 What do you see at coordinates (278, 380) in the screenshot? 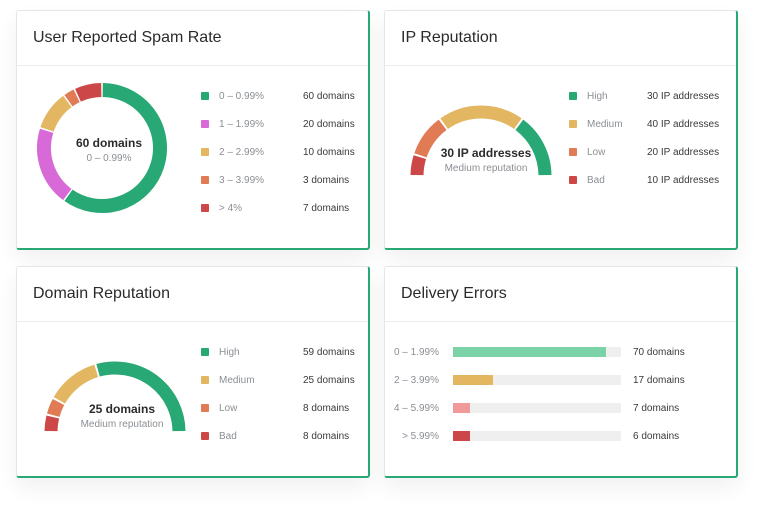
I see `legend-item: Medium 25 domains` at bounding box center [278, 380].